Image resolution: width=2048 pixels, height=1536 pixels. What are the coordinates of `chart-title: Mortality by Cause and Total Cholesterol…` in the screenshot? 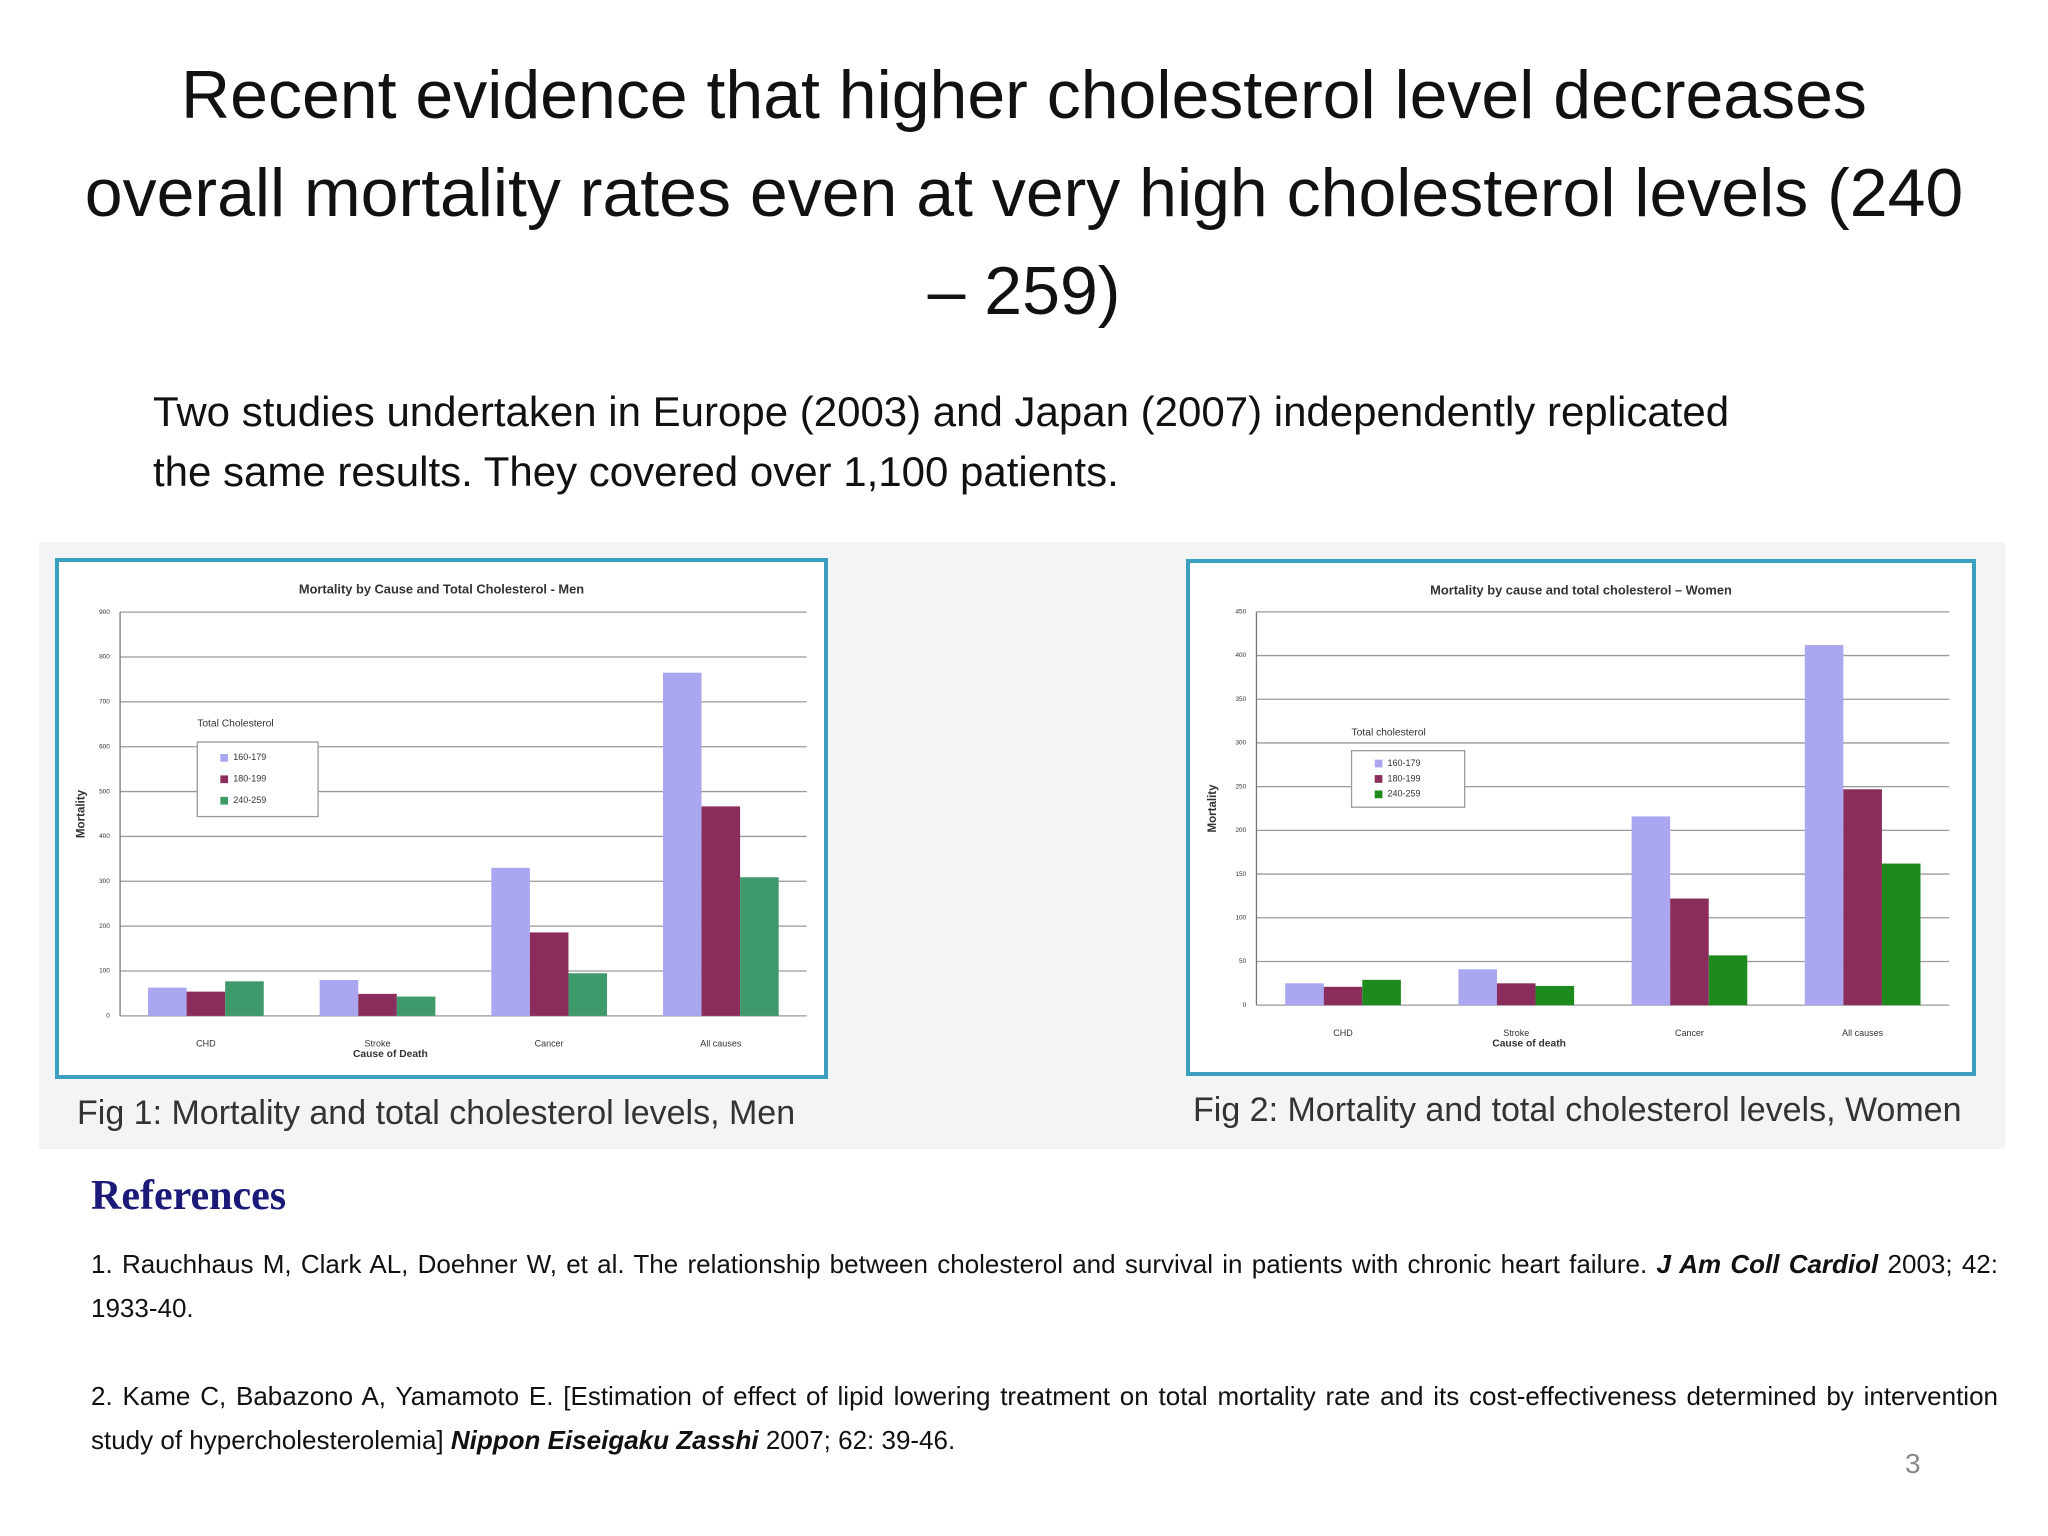 It's located at (441, 589).